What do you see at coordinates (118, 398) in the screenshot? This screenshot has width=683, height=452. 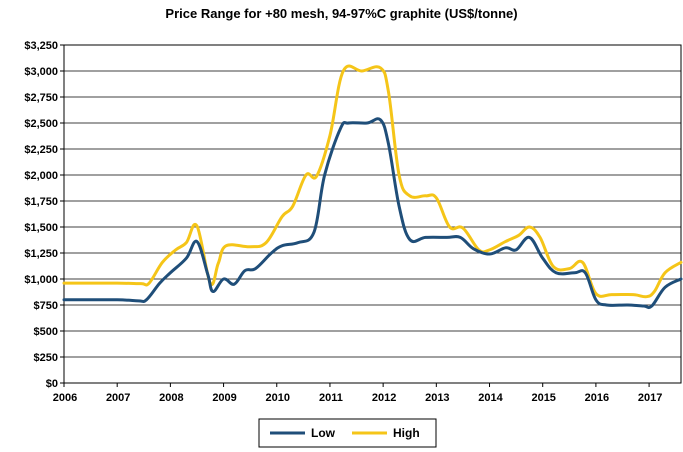 I see `x-tick-label: 2007` at bounding box center [118, 398].